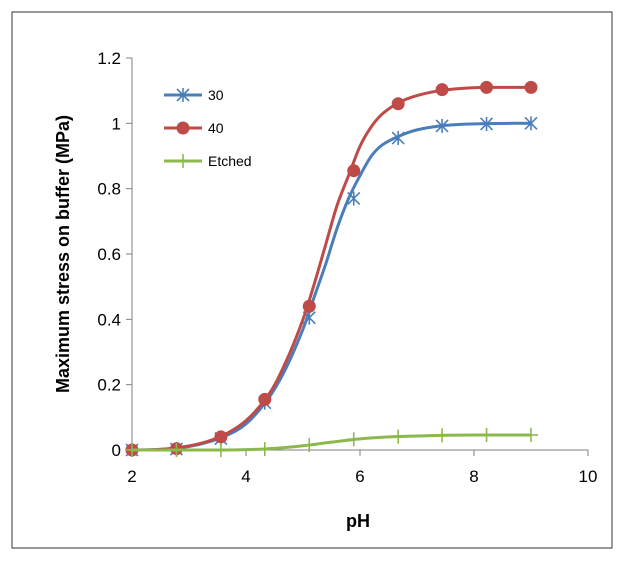  What do you see at coordinates (359, 476) in the screenshot?
I see `x-tick-label: 6` at bounding box center [359, 476].